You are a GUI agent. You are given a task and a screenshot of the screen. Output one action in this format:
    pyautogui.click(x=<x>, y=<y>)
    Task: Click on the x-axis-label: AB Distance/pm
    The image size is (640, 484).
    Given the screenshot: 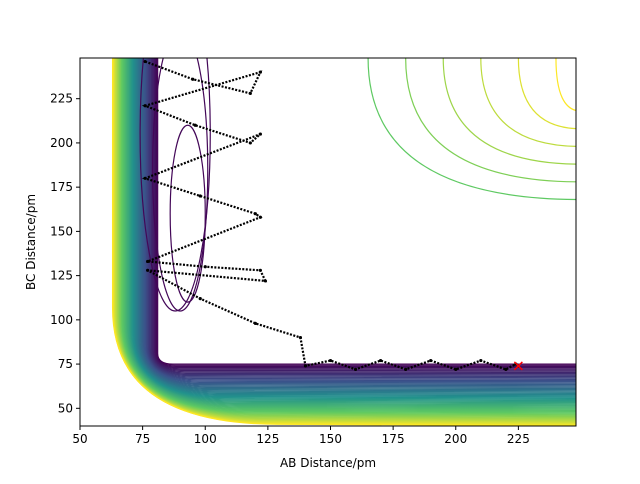 What is the action you would take?
    pyautogui.click(x=328, y=463)
    